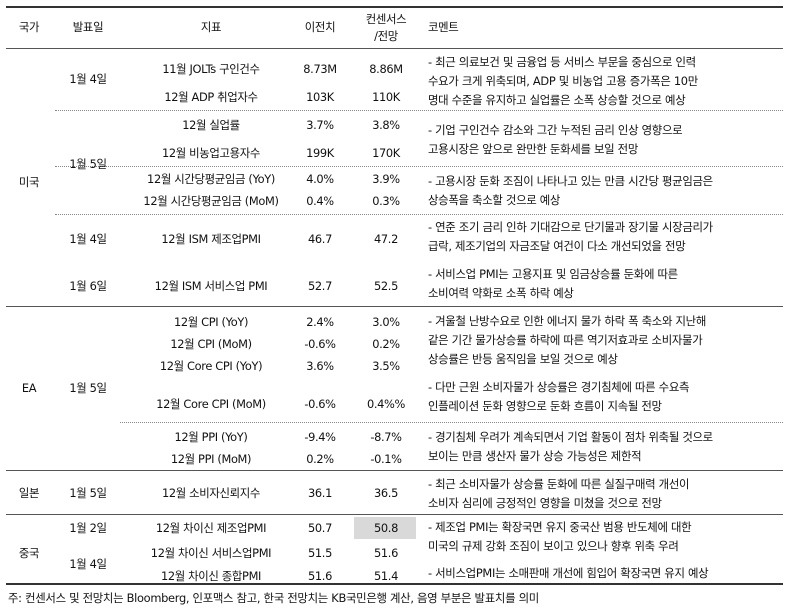 The image size is (789, 612). Describe the element at coordinates (320, 239) in the screenshot. I see `previous-value: 46.7` at that location.